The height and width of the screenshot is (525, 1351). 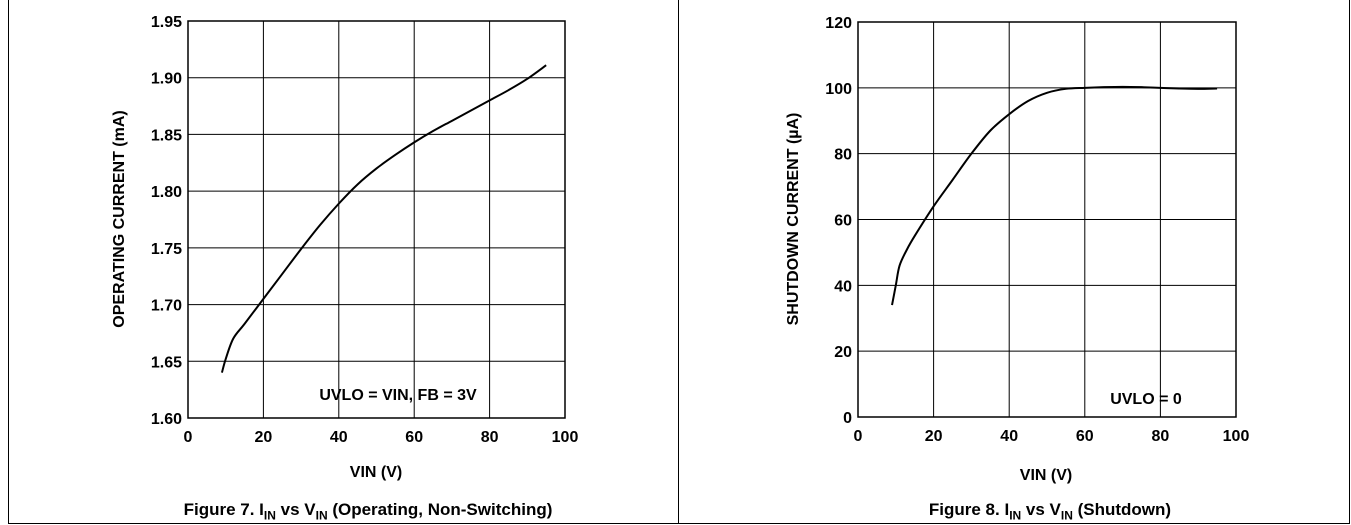 I want to click on y-axis-title: OPERATING CURRENT (mA), so click(x=119, y=218).